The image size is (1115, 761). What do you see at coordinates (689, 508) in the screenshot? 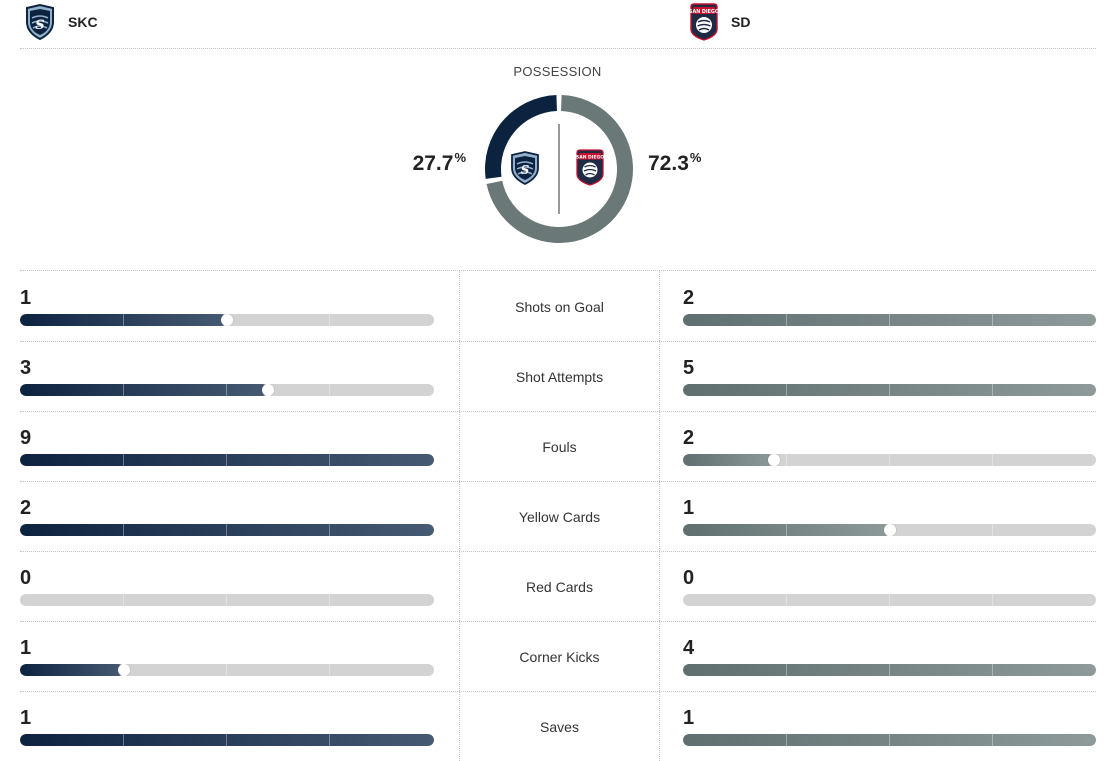
I see `home-stat-value: 1` at bounding box center [689, 508].